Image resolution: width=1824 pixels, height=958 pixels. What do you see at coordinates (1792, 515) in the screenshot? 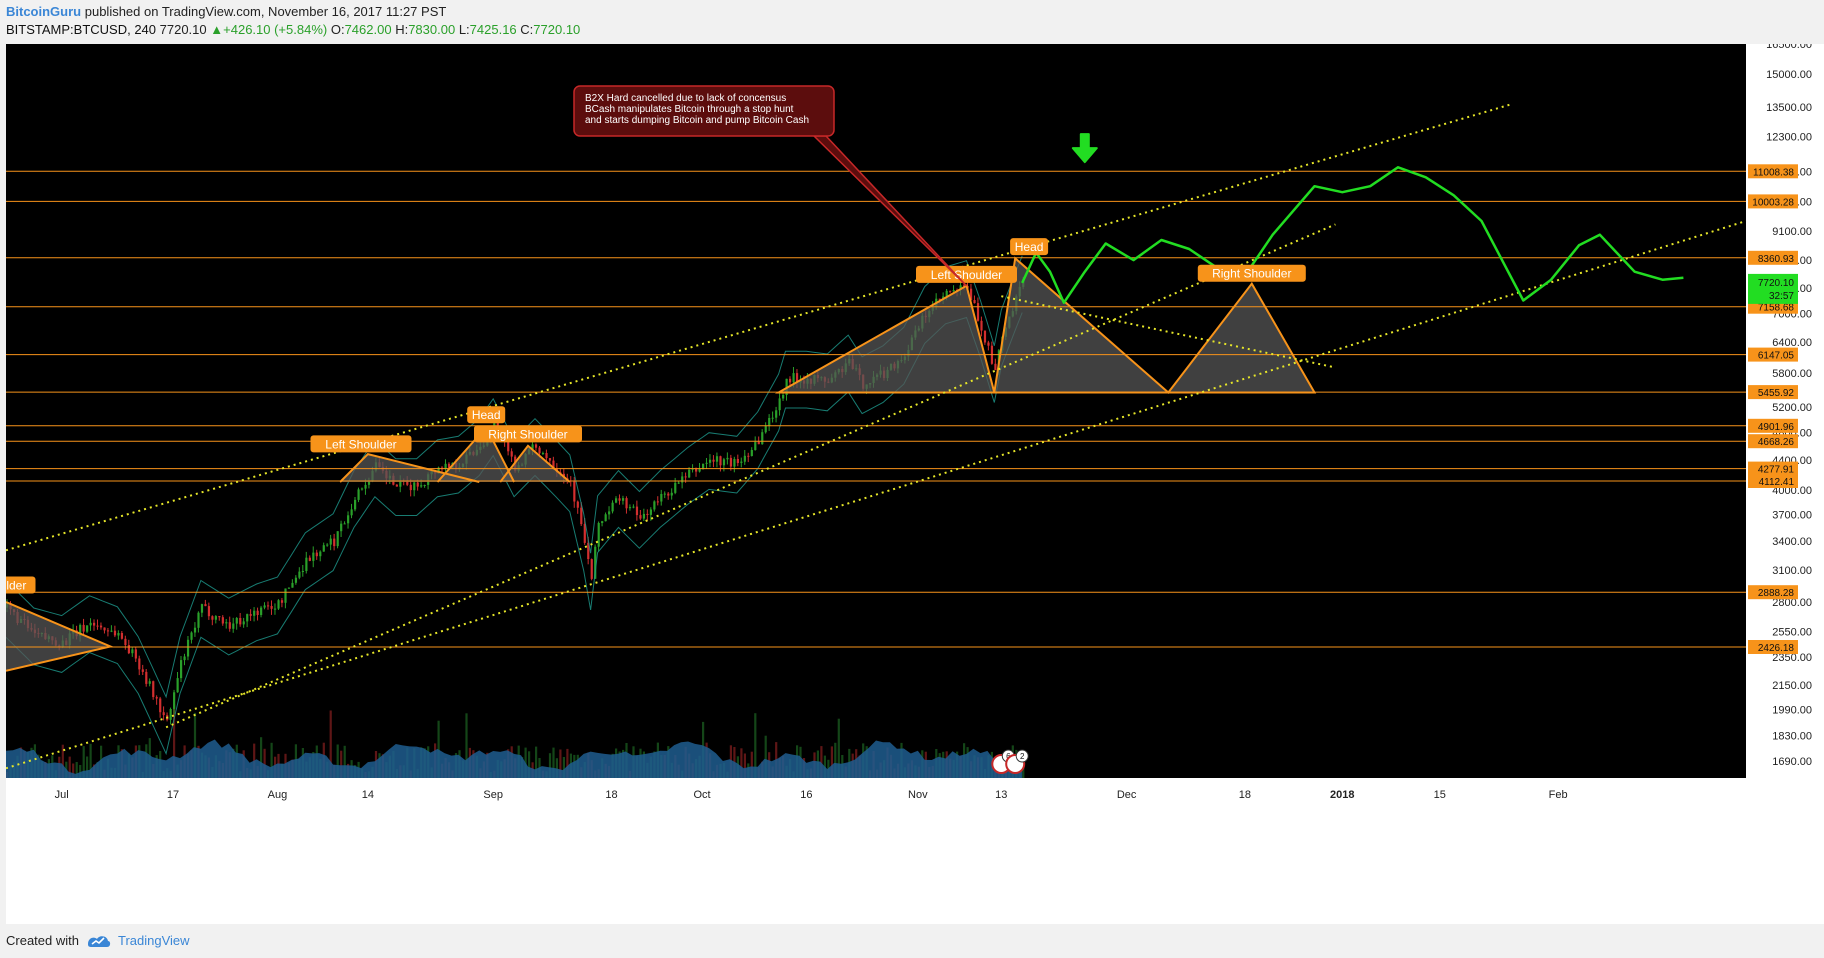
I see `price-tick-label: 3700.00` at bounding box center [1792, 515].